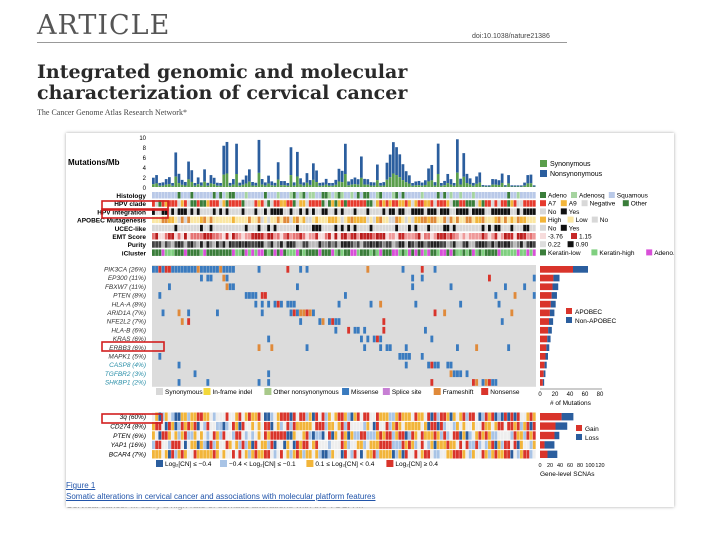 Image resolution: width=720 pixels, height=540 pixels. I want to click on apobec-bar, so click(546, 287).